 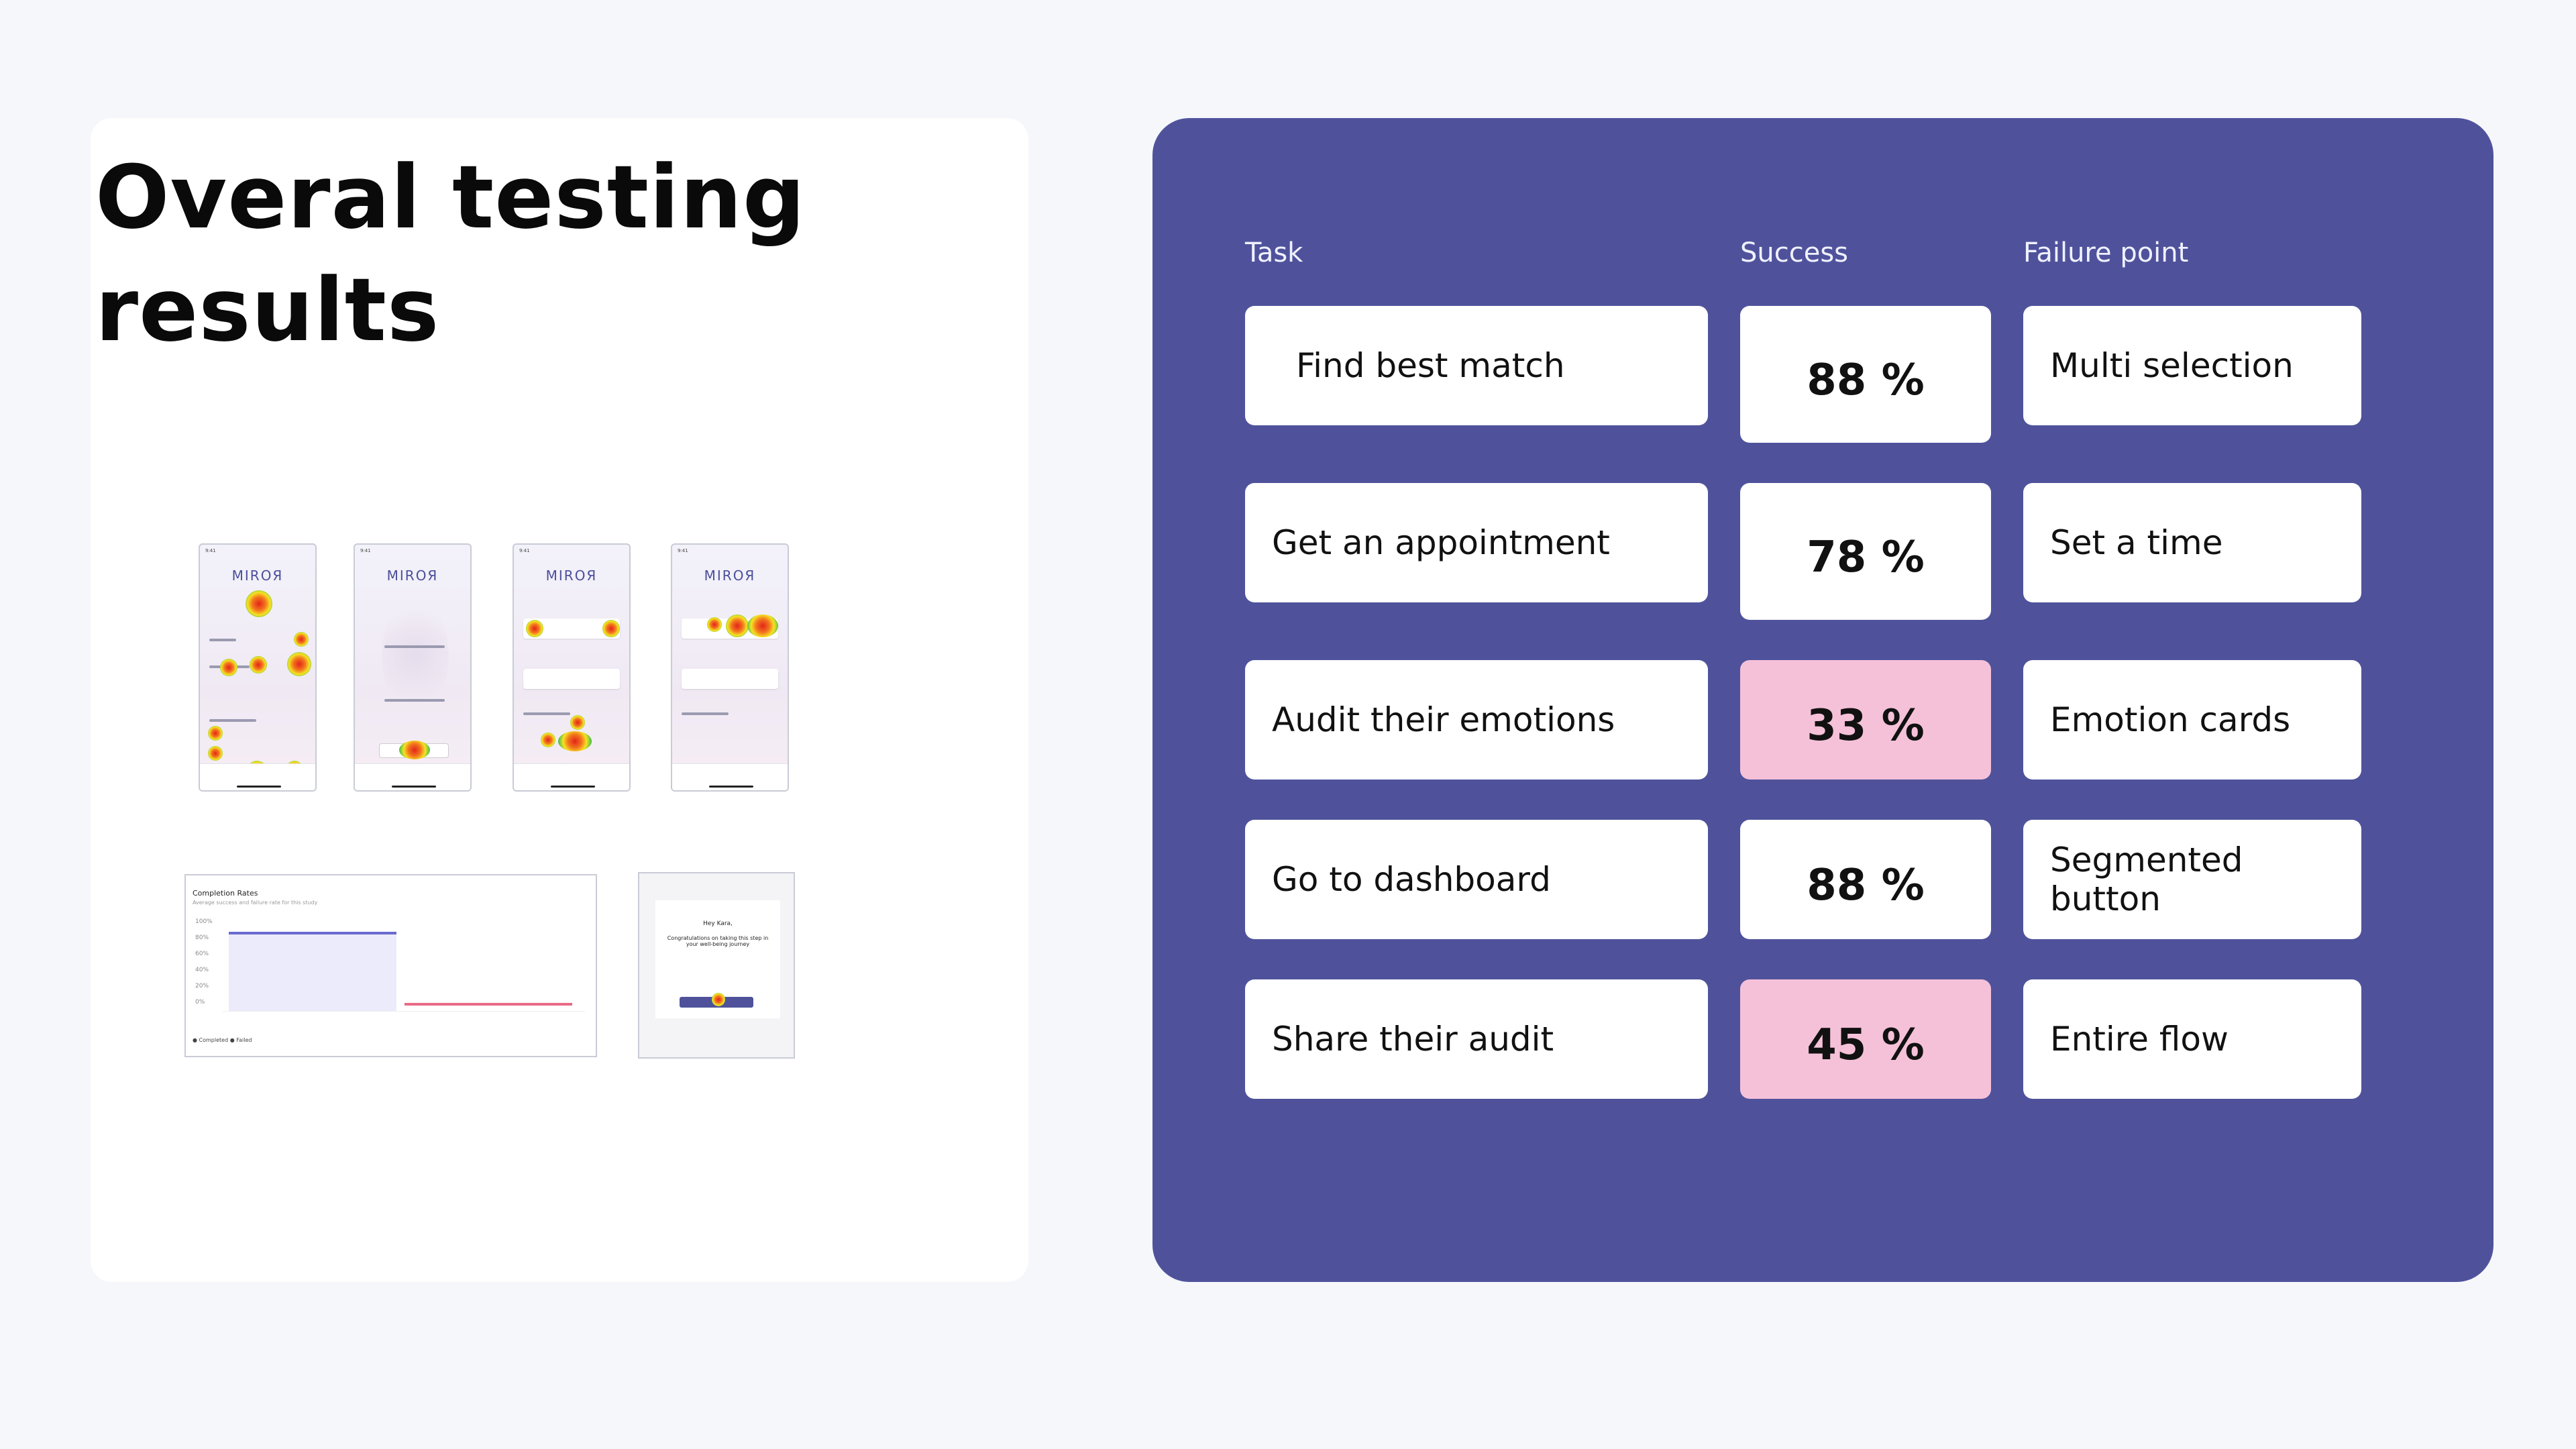 I want to click on phone-screenshot-2: 9:41 MIROЯ, so click(x=413, y=667).